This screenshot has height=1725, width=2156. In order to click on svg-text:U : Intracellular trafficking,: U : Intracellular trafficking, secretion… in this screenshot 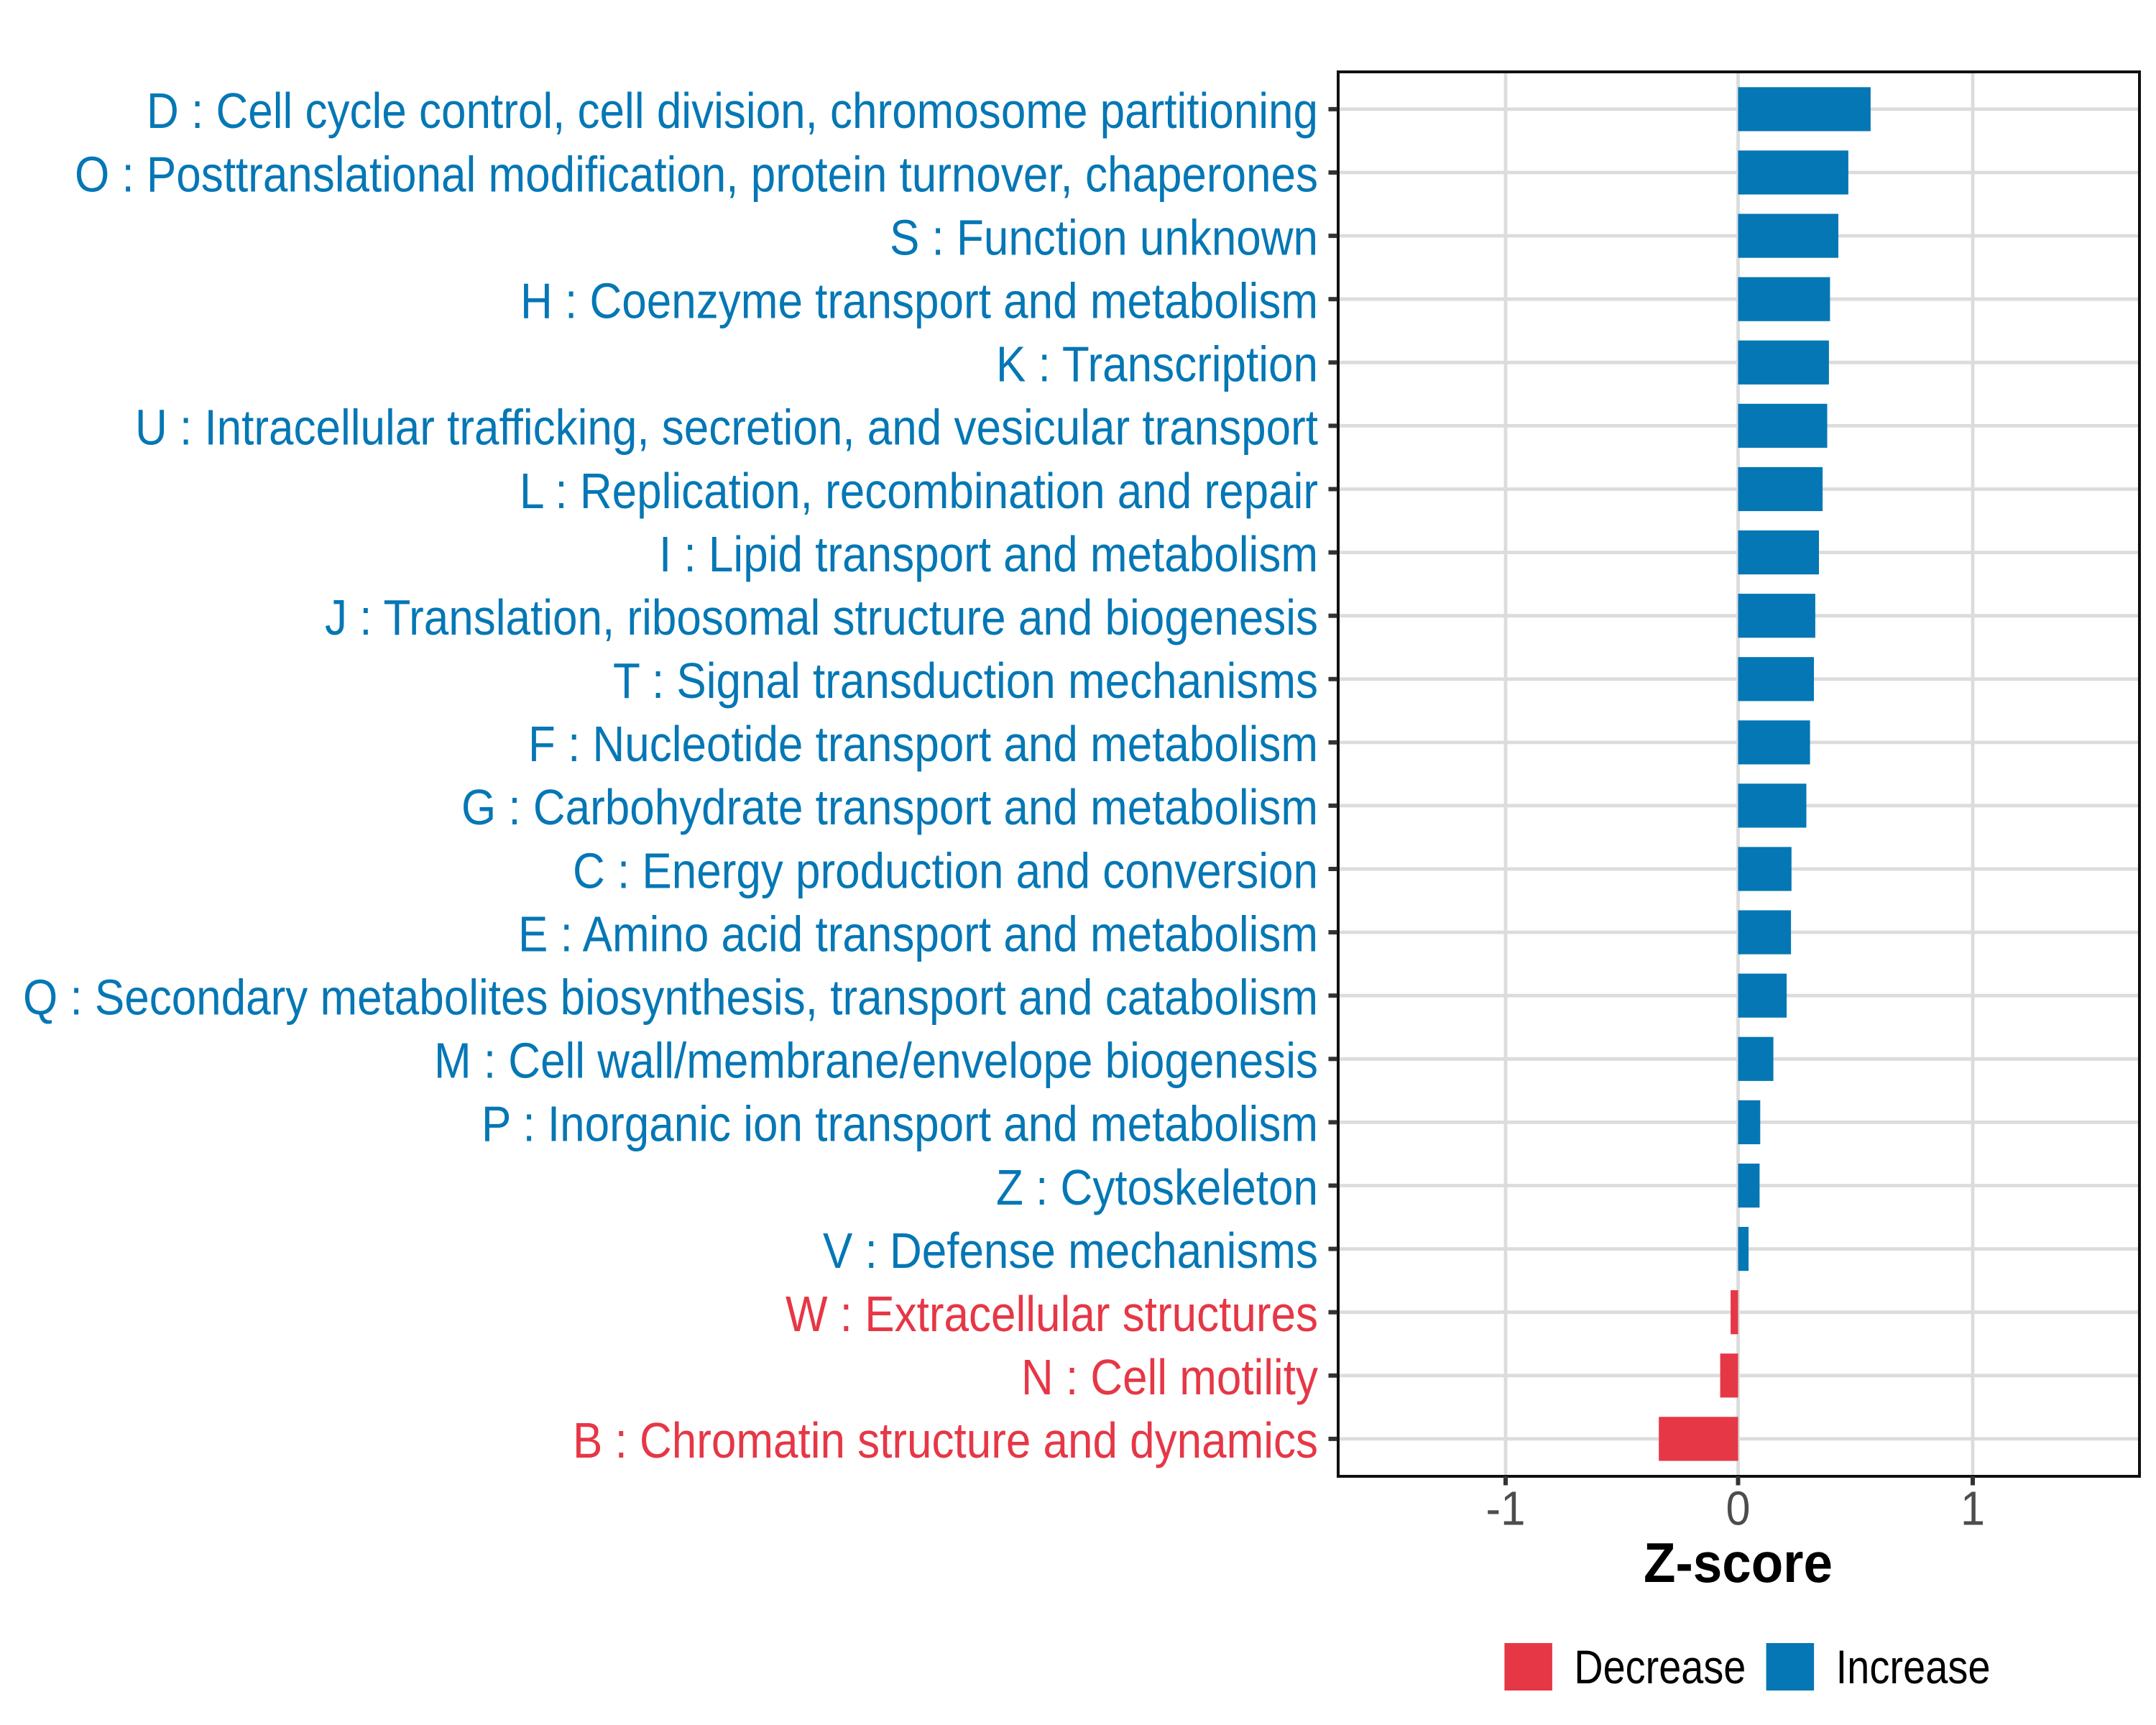, I will do `click(726, 428)`.